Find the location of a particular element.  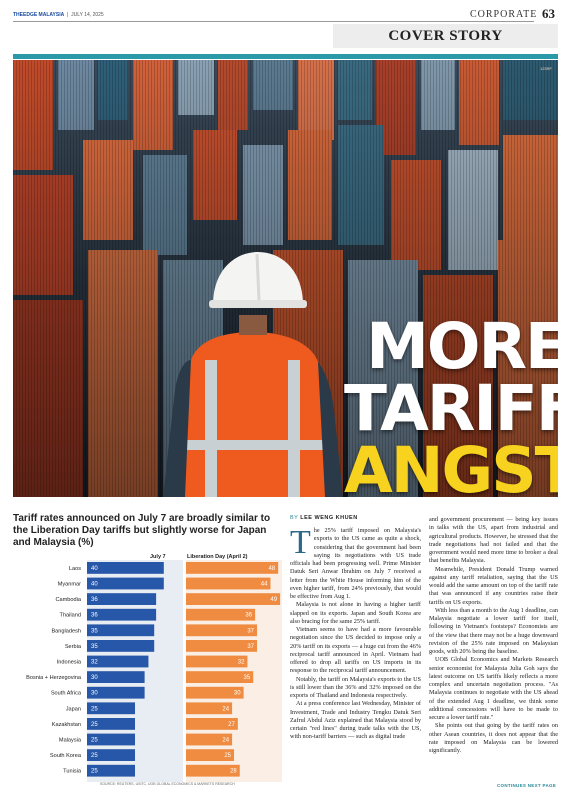

data-label-july: 32 is located at coordinates (94, 663).